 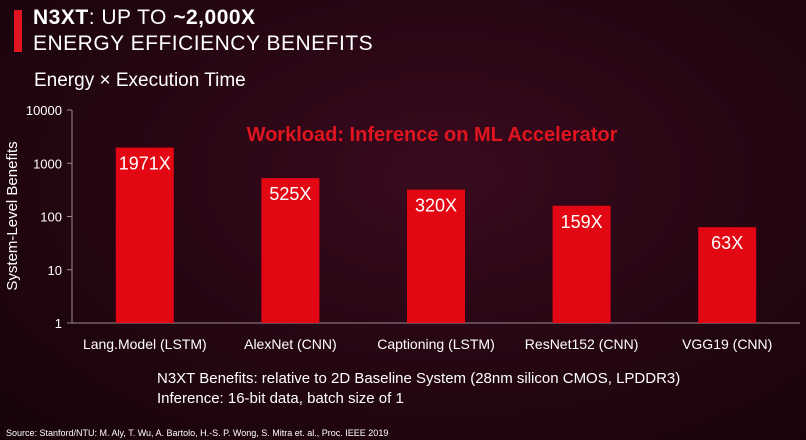 I want to click on y-tick-label: 10000, so click(x=44, y=110).